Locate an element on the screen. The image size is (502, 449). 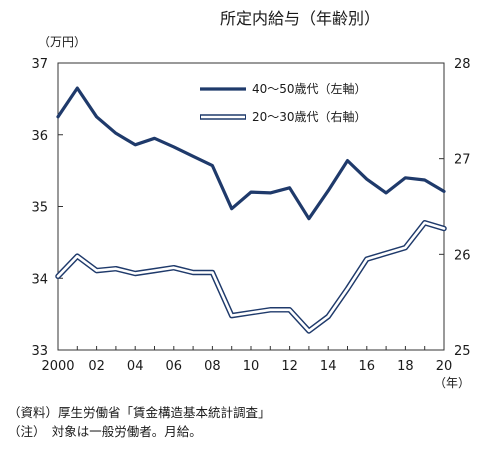
x-tick-label: 08 is located at coordinates (212, 366).